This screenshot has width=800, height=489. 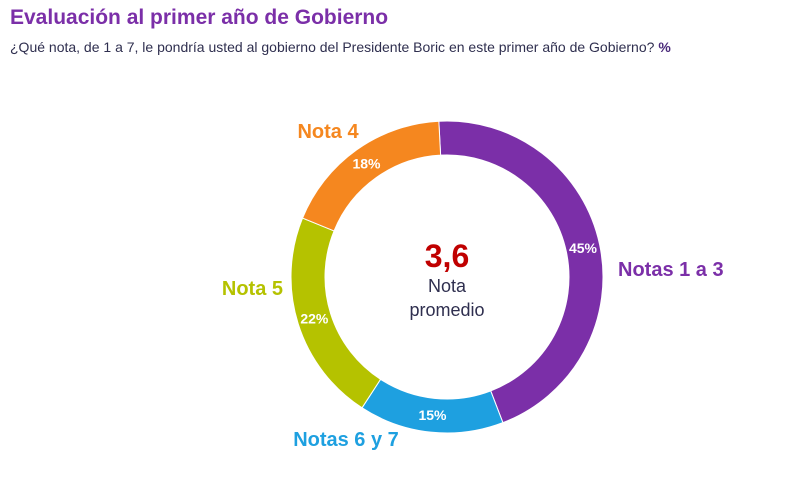 I want to click on category-label-nota-5: Nota 5, so click(x=252, y=289).